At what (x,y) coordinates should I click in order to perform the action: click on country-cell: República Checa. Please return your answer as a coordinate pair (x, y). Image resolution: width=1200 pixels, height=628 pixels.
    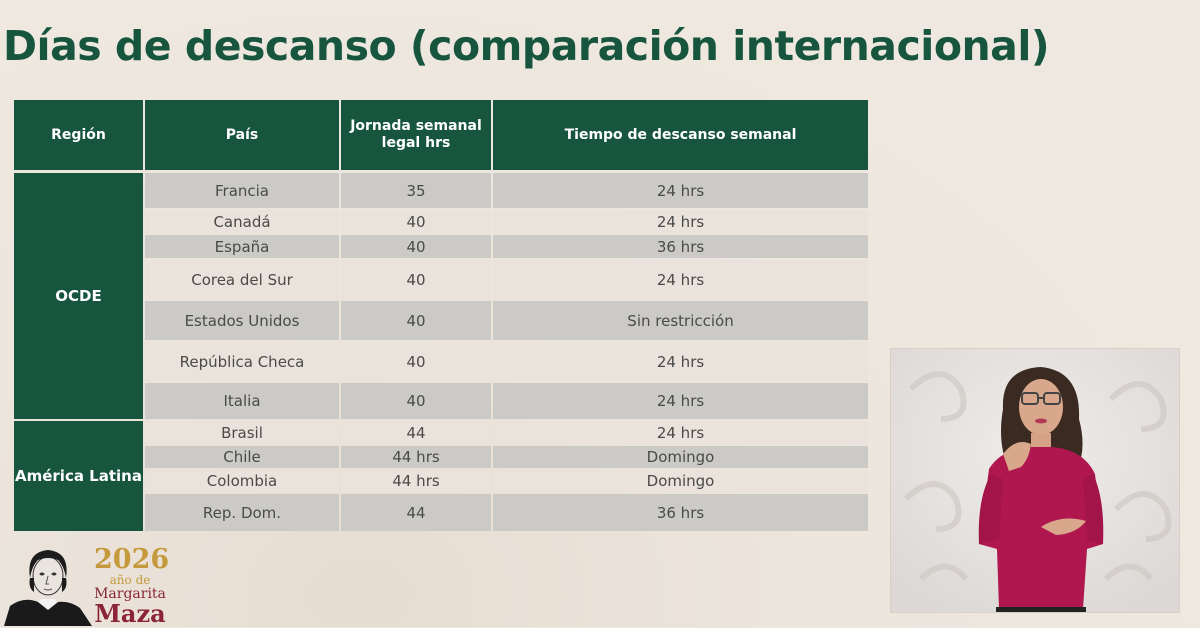
    Looking at the image, I should click on (242, 361).